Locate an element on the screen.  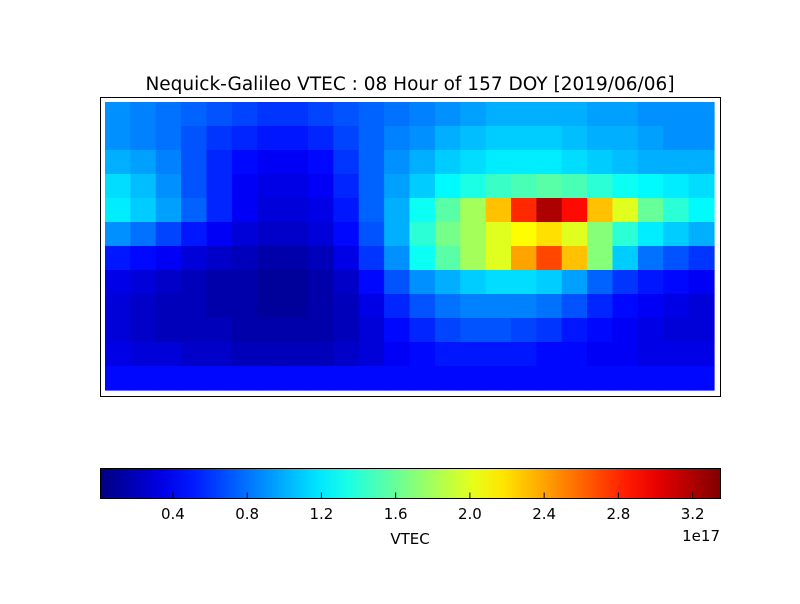
colorbar-tick-label: 1.2 is located at coordinates (321, 514).